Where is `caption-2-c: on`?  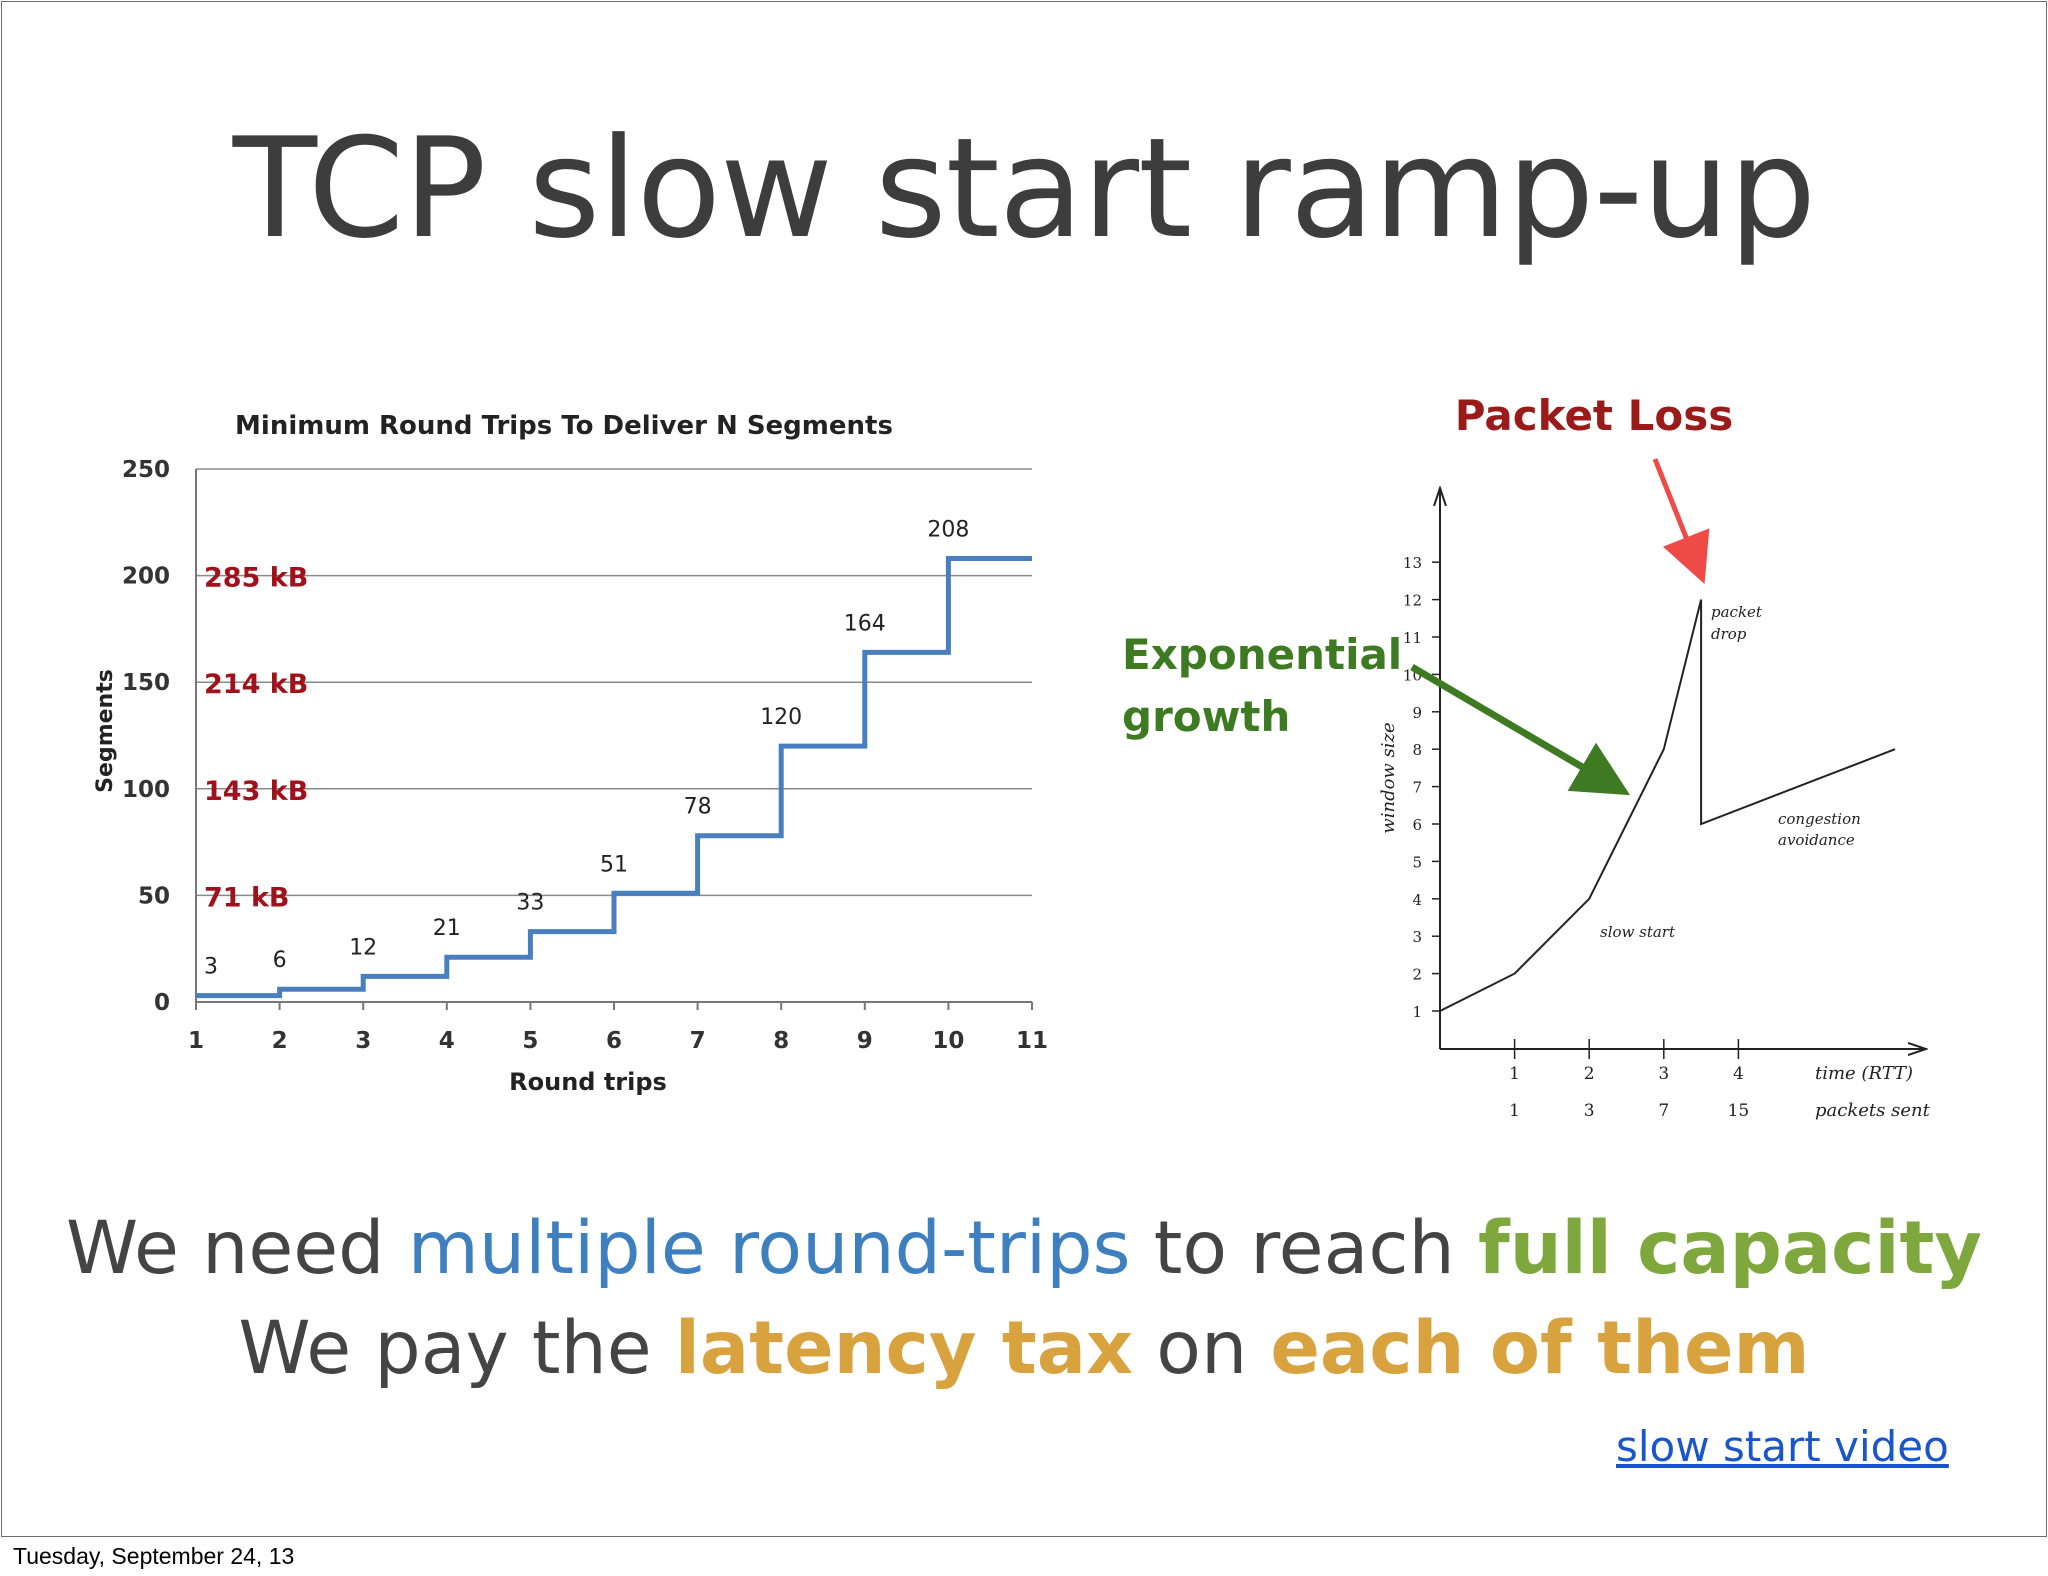 caption-2-c: on is located at coordinates (1202, 1348).